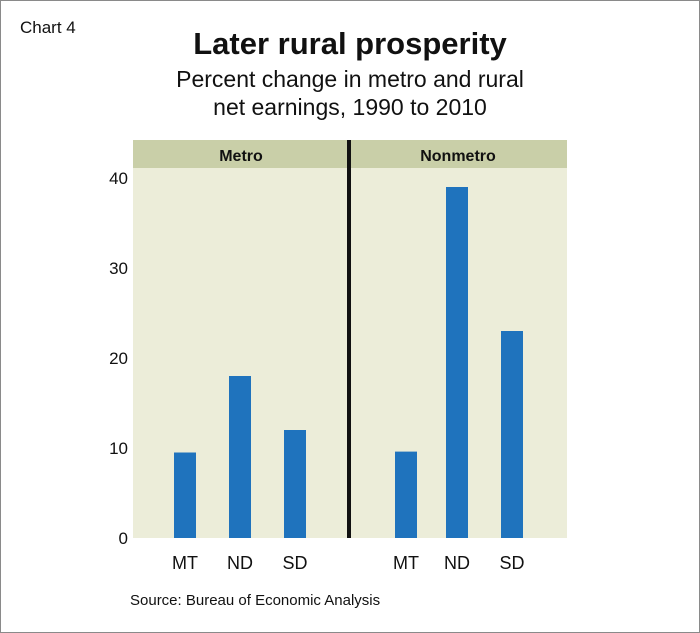  Describe the element at coordinates (350, 107) in the screenshot. I see `chart-subtitle-line-2: net earnings, 1990 to 2010` at that location.